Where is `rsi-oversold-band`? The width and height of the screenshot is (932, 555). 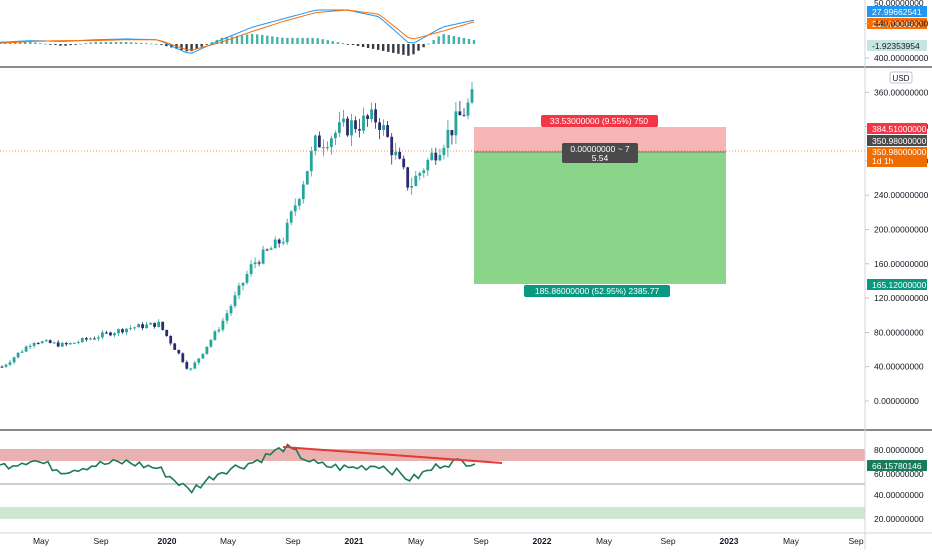 rsi-oversold-band is located at coordinates (432, 513).